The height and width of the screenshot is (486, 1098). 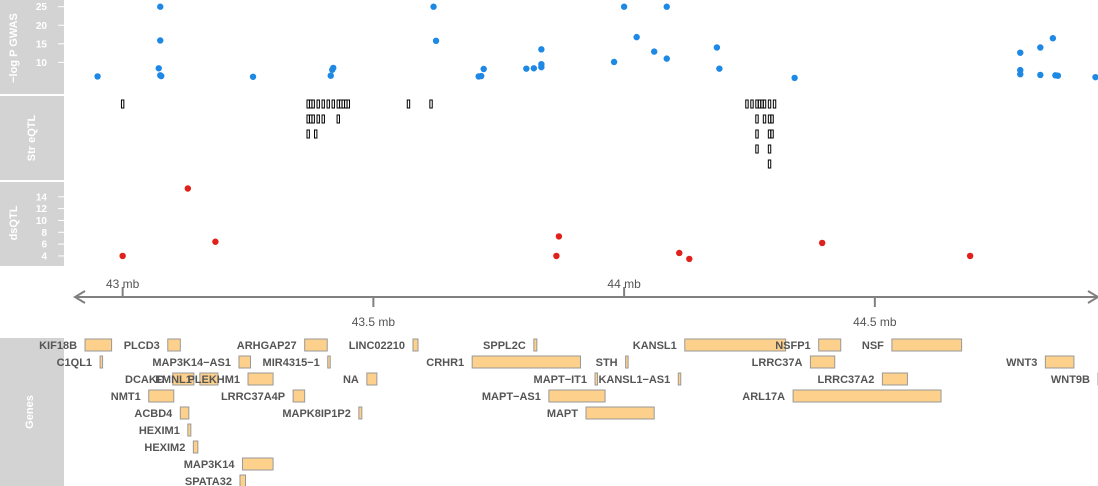 What do you see at coordinates (763, 397) in the screenshot?
I see `gene-label: ARL17A` at bounding box center [763, 397].